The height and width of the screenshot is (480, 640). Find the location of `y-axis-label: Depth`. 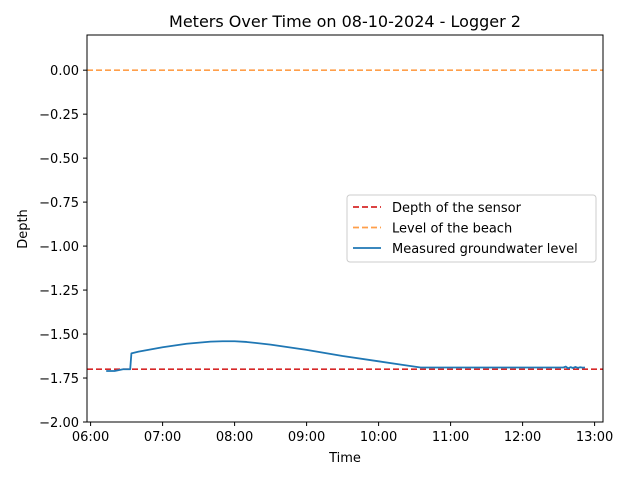

y-axis-label: Depth is located at coordinates (23, 229).